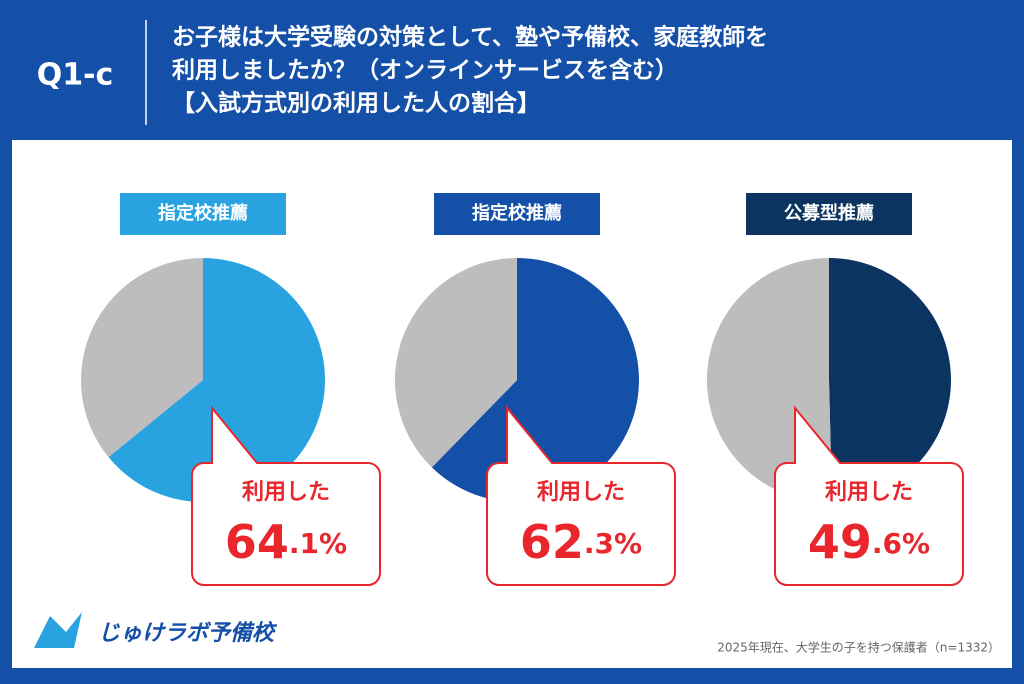  I want to click on logo-text: じゅけラボ予備校, so click(188, 633).